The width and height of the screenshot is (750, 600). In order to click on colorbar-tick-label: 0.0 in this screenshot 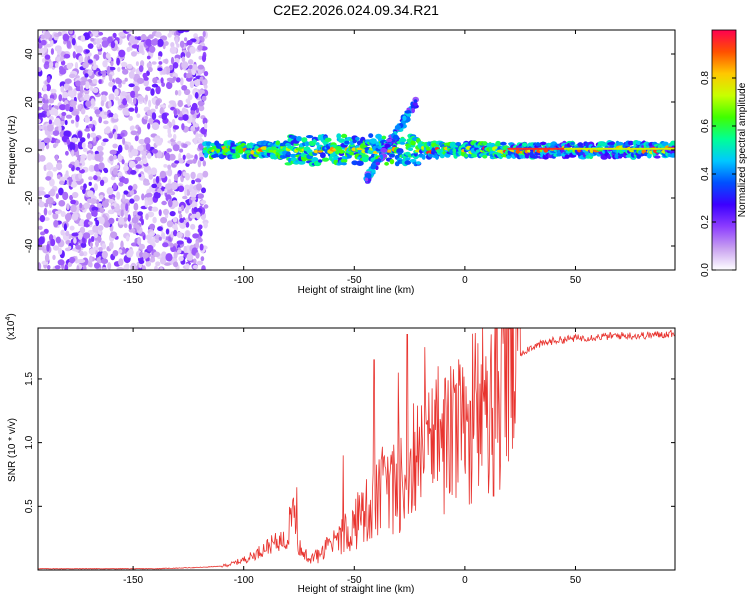, I will do `click(705, 270)`.